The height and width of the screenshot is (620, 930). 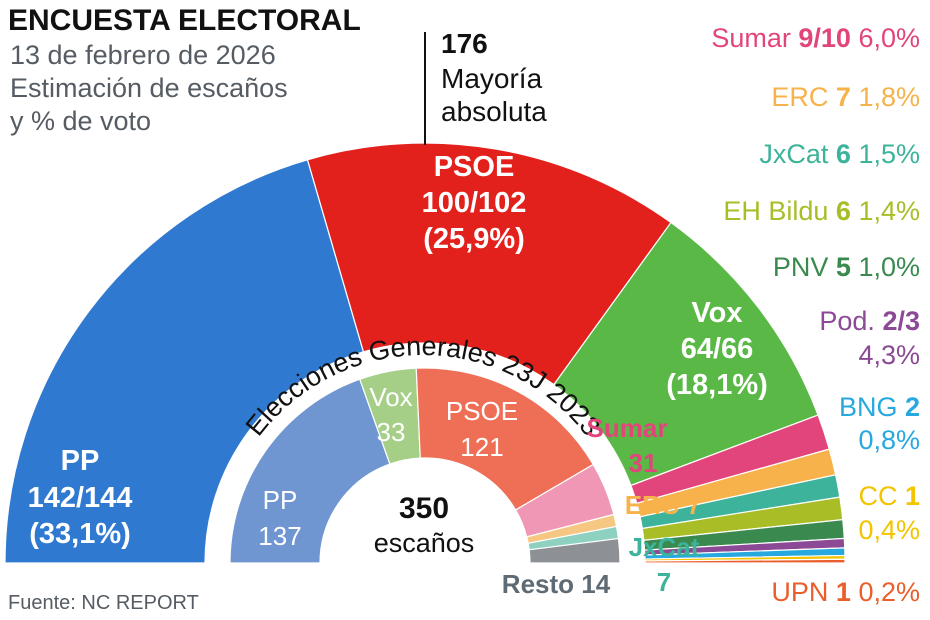 I want to click on subtitle-line-1: 13 de febrero de 2026, so click(x=143, y=55).